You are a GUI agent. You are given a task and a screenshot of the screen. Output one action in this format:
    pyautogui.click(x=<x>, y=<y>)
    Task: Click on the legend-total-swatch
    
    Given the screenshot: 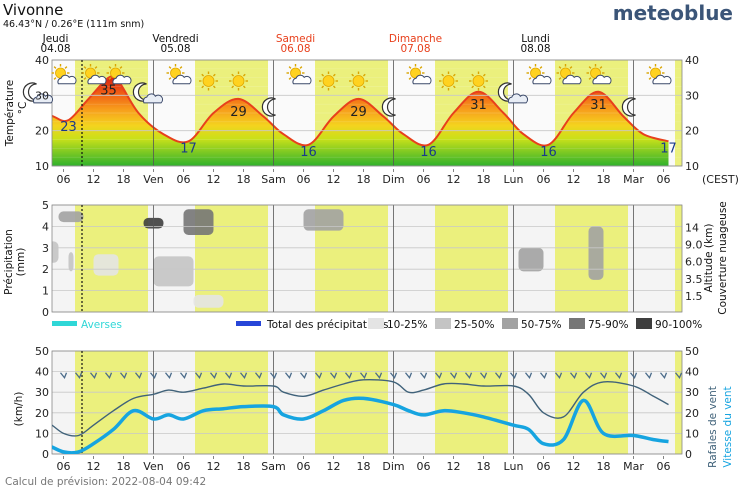 What is the action you would take?
    pyautogui.click(x=248, y=323)
    